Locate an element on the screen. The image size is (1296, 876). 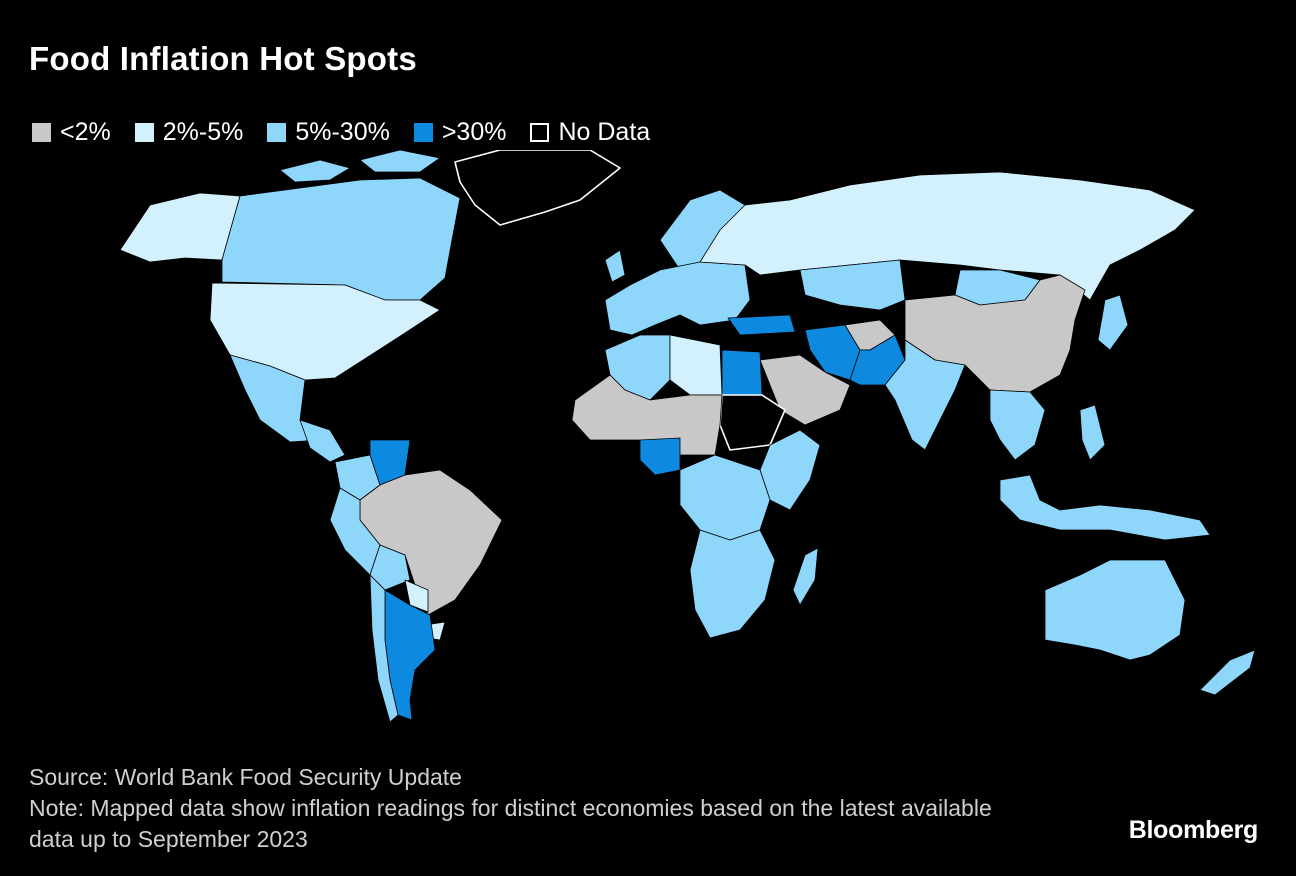
legend-item-gt30: >30% is located at coordinates (460, 132).